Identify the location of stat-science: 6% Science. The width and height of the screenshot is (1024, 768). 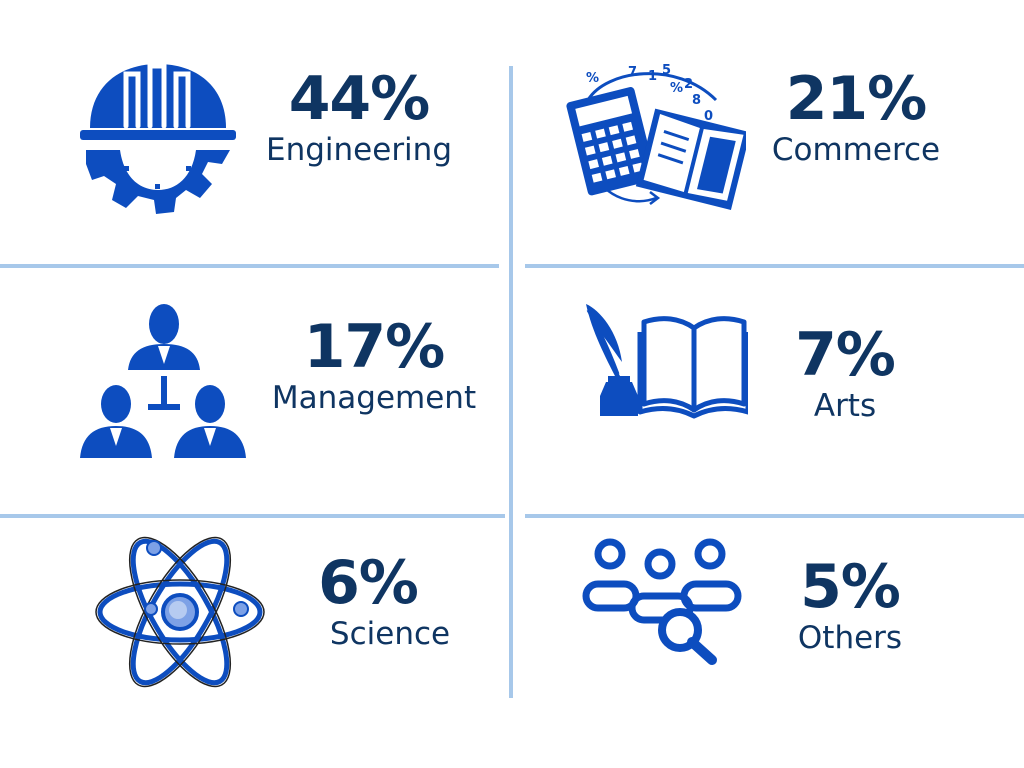
(390, 603).